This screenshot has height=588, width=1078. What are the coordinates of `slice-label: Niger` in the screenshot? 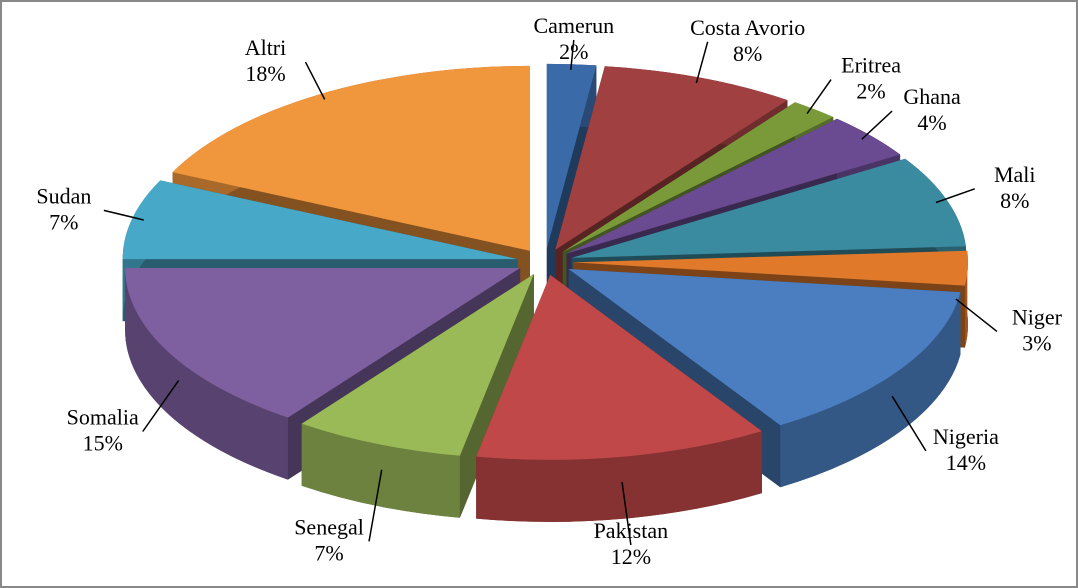 It's located at (1037, 316).